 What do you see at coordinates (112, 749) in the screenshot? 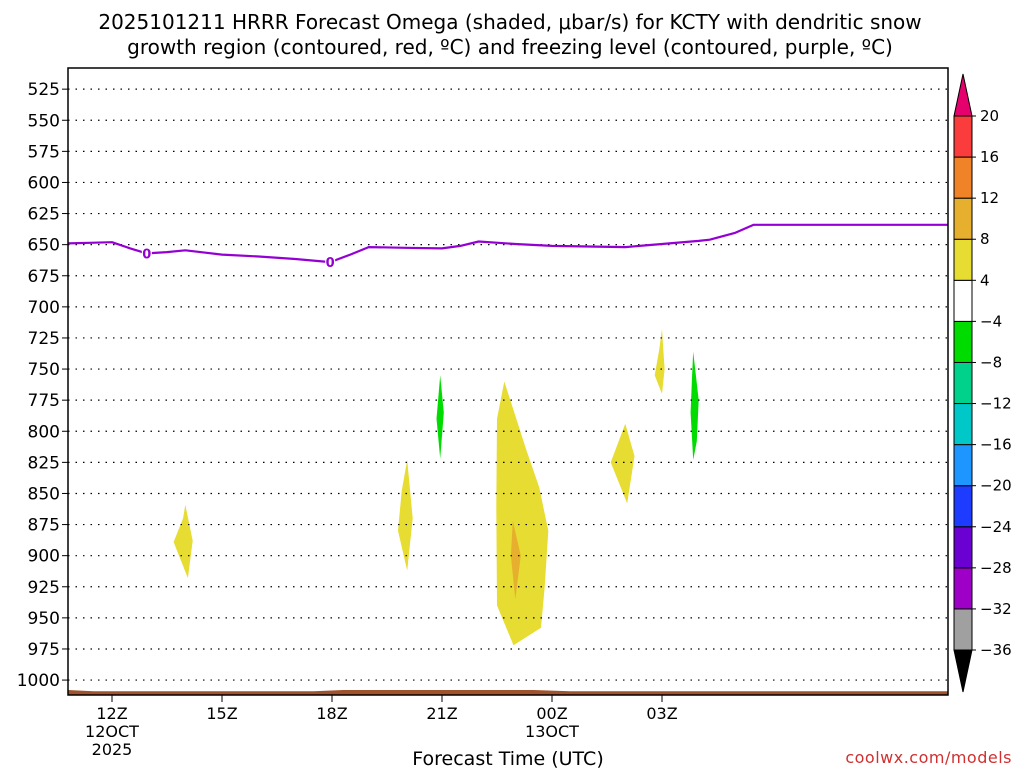
I see `x-tick-year-12Z: 2025` at bounding box center [112, 749].